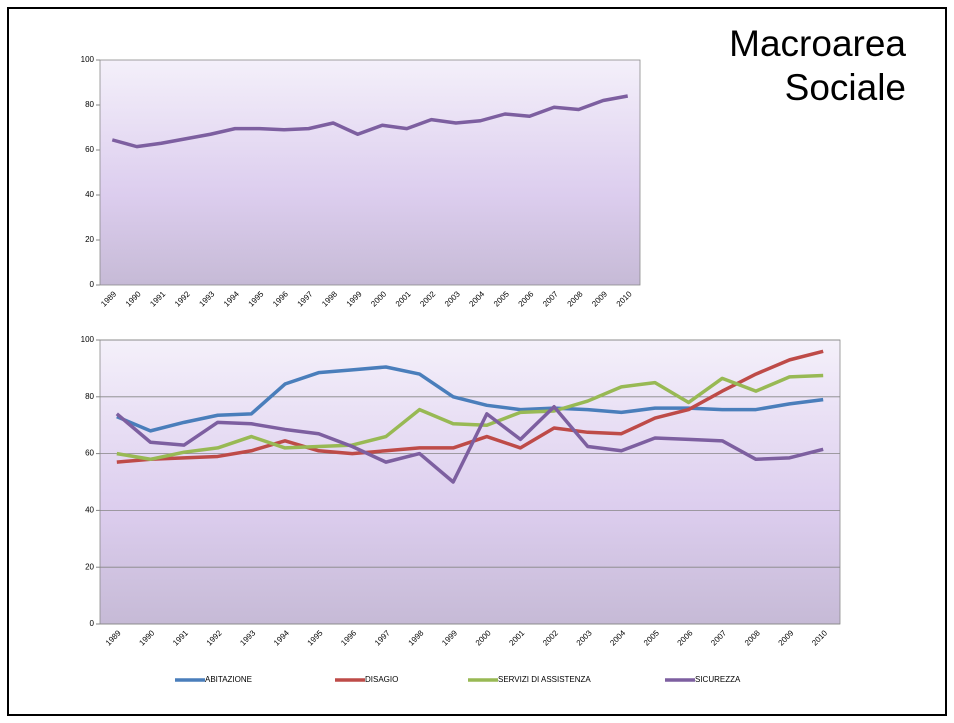 This screenshot has width=954, height=723. Describe the element at coordinates (228, 679) in the screenshot. I see `legend-label: ABITAZIONE` at that location.